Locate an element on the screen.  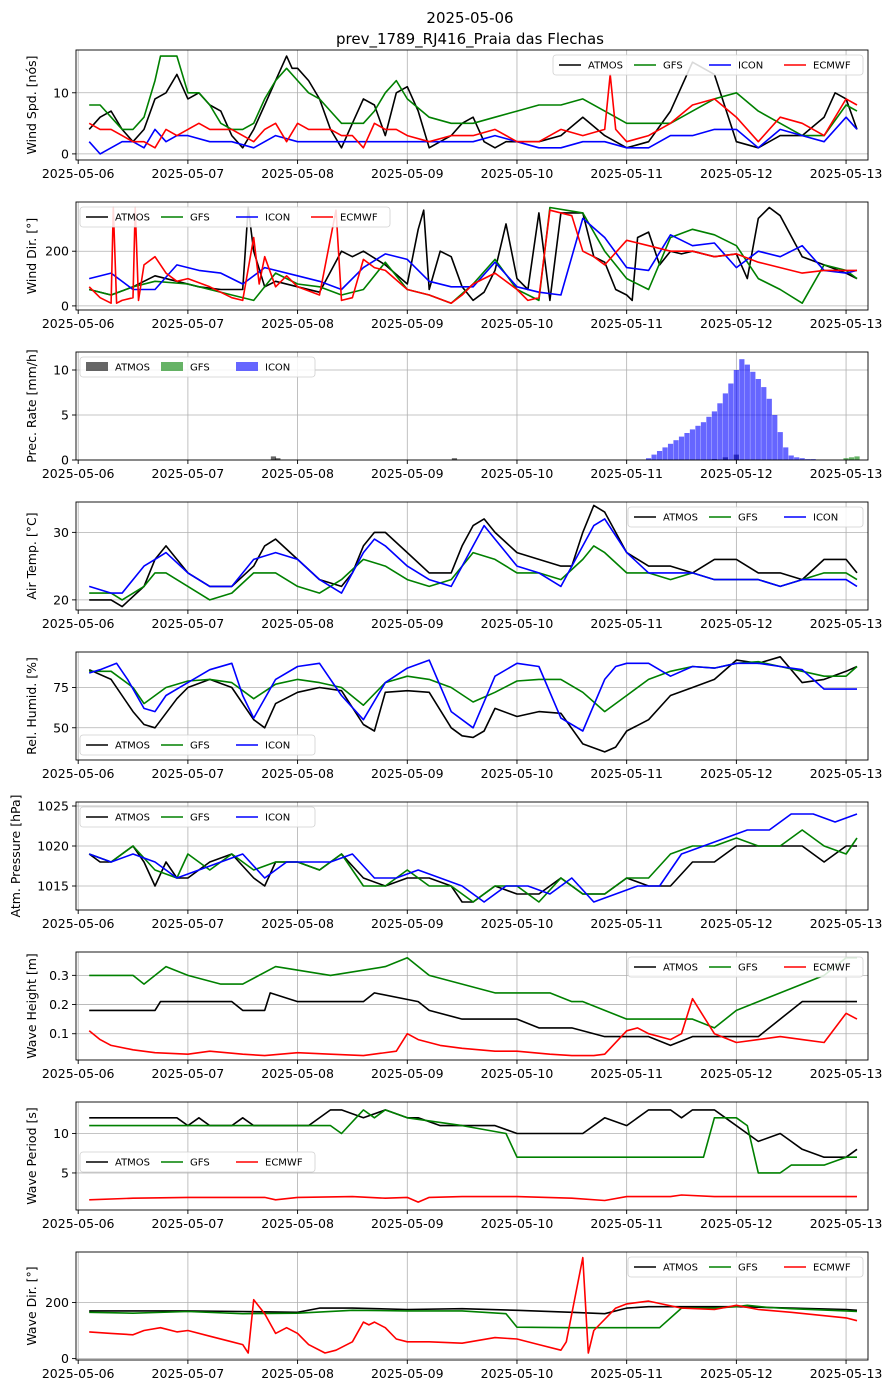
bar-gfs is located at coordinates (857, 458).